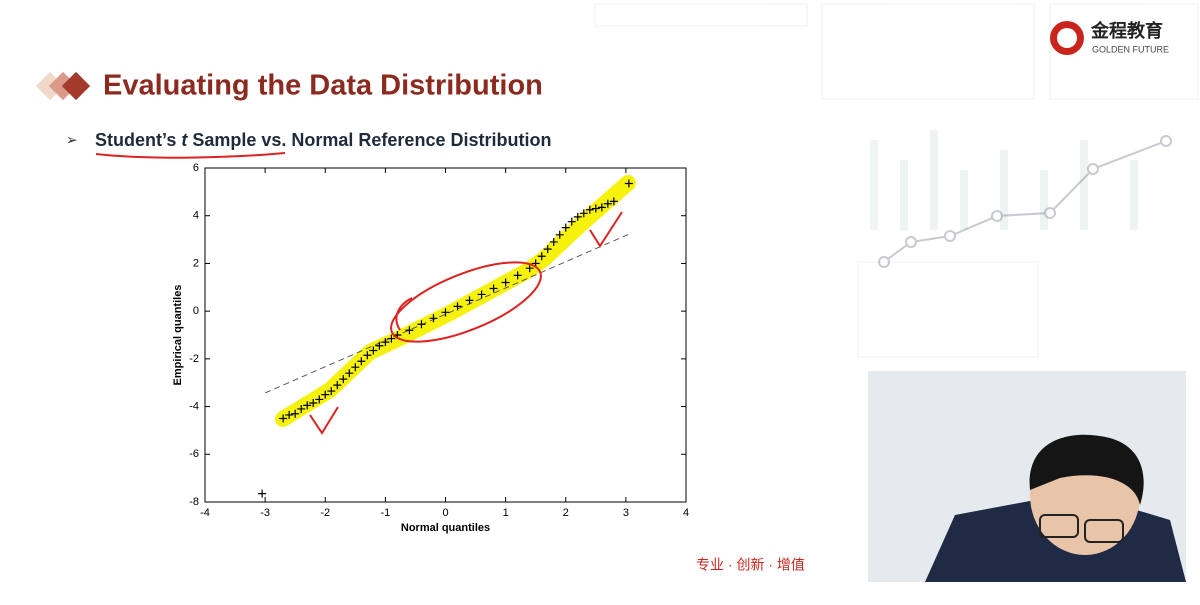 This screenshot has height=605, width=1200. What do you see at coordinates (1130, 49) in the screenshot?
I see `logo-tagline: GOLDEN FUTURE` at bounding box center [1130, 49].